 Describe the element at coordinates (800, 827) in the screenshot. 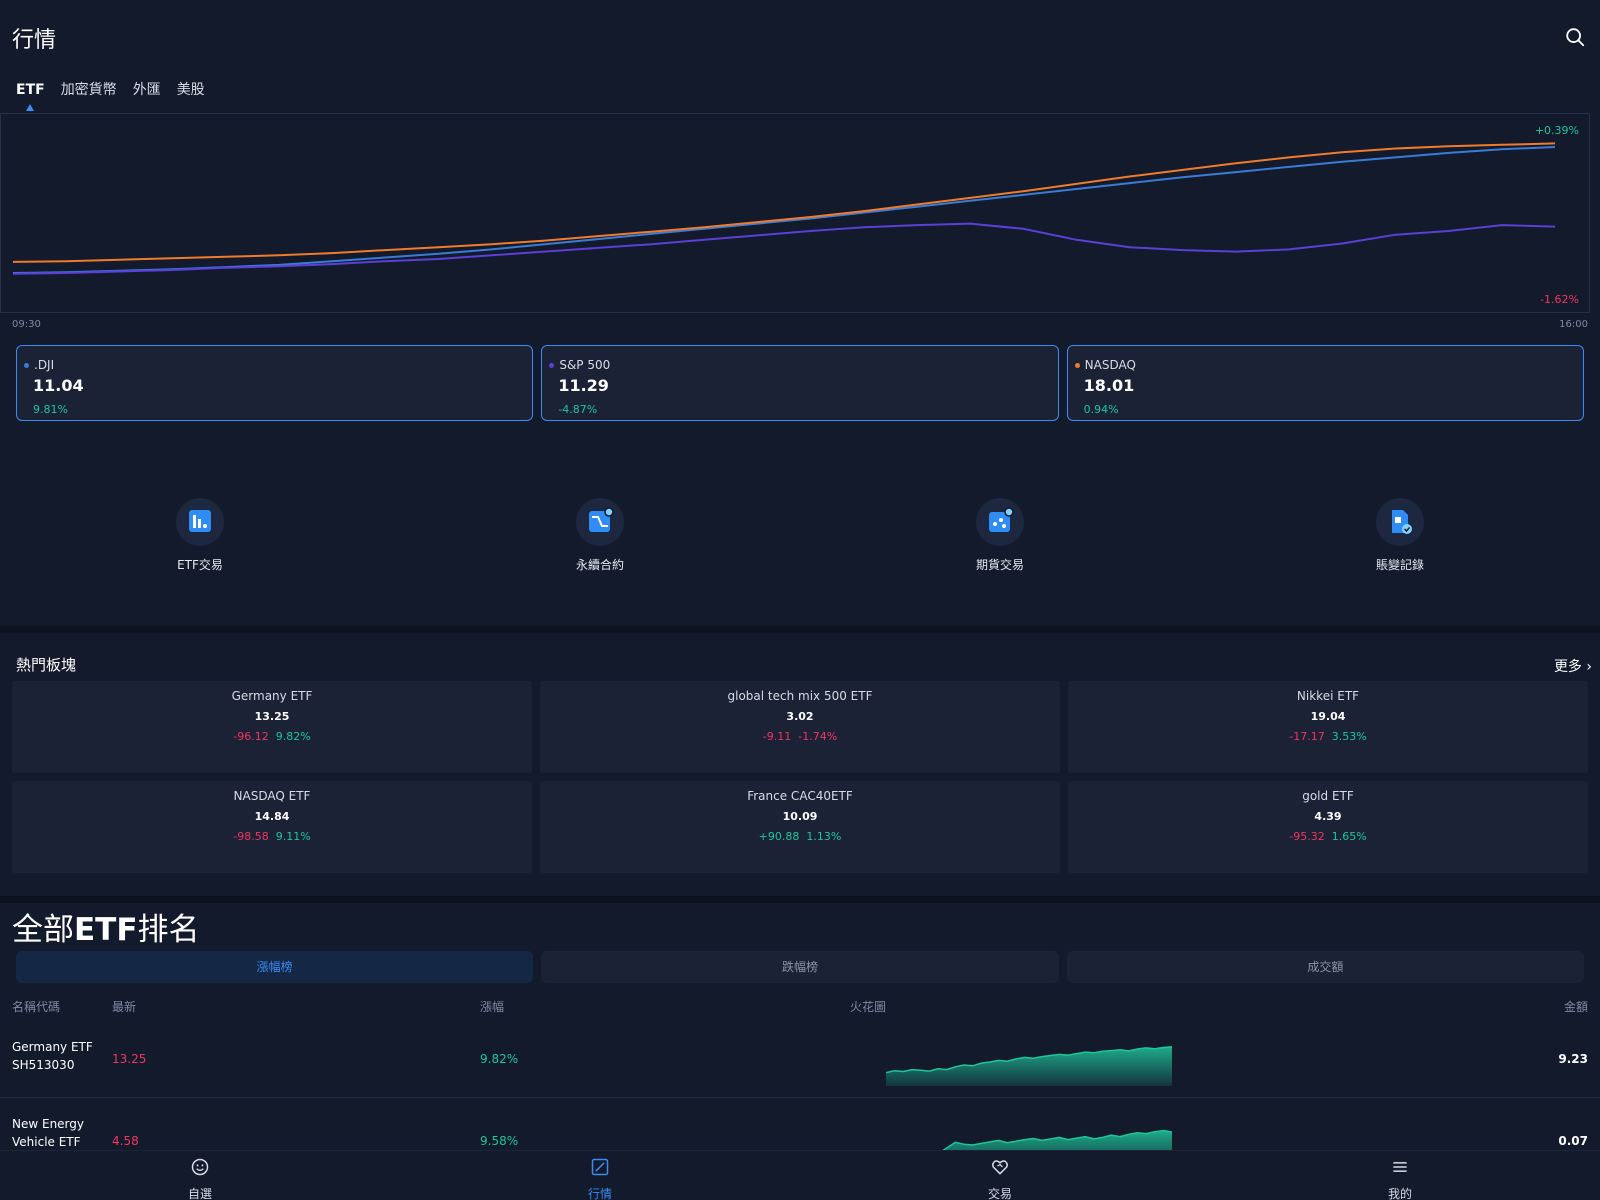

I see `hot-card: France CAC40ETF 10.09 +90.88 1.13%` at that location.